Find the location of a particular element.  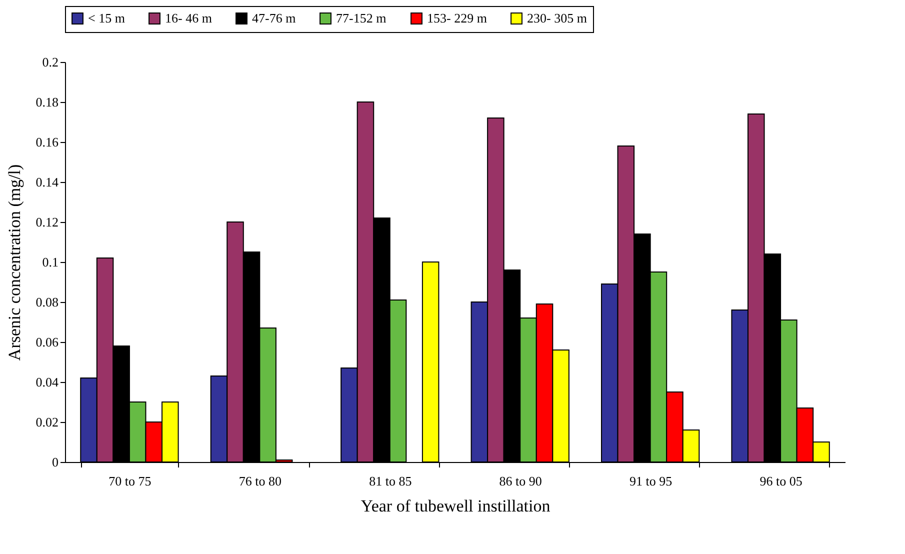

legend-label: 153- 229 m is located at coordinates (457, 18).